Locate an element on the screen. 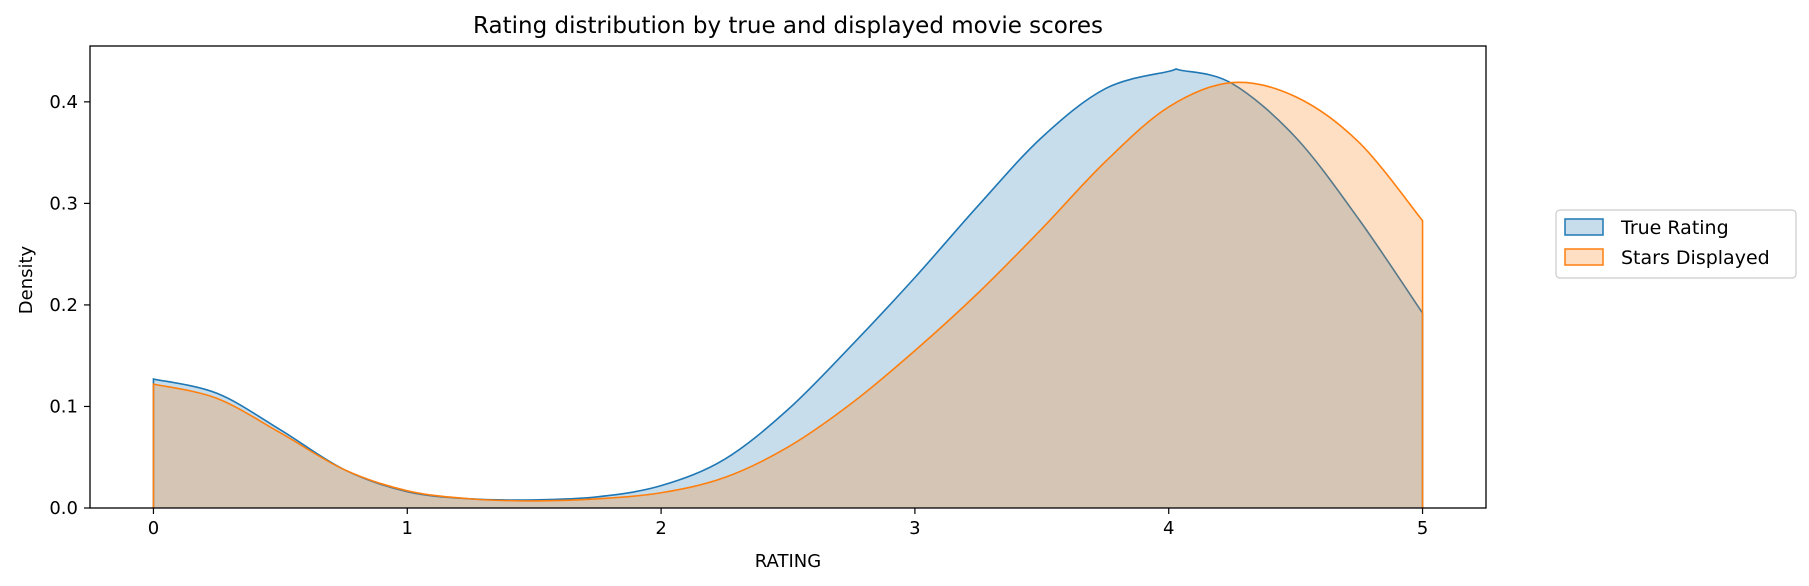  x-tick-label: 5 is located at coordinates (1422, 528).